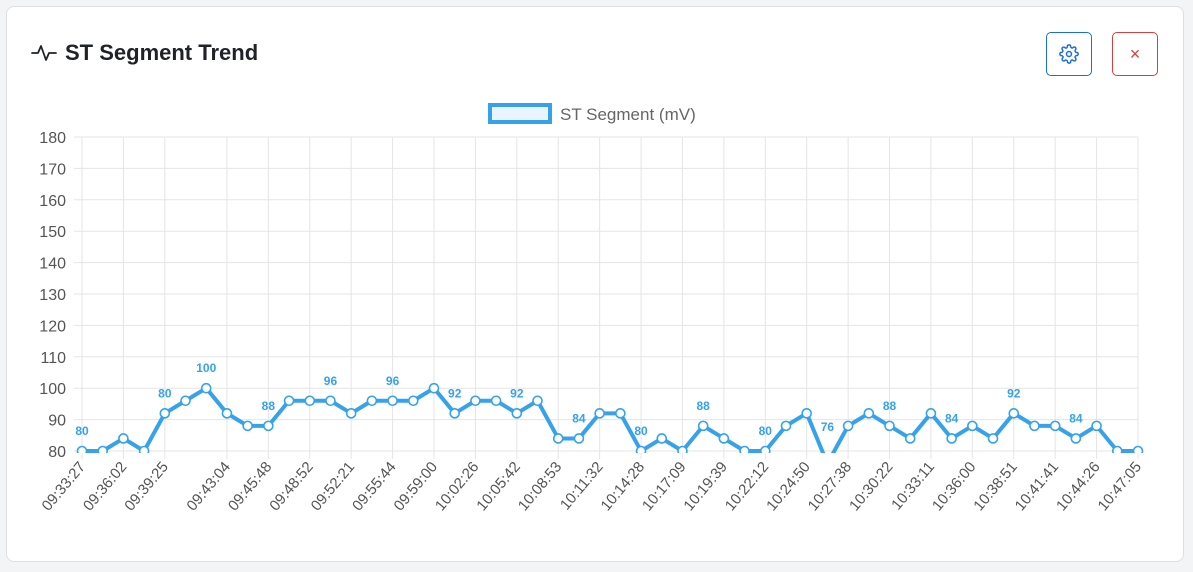 Image resolution: width=1193 pixels, height=572 pixels. Describe the element at coordinates (610, 419) in the screenshot. I see `series-line` at that location.